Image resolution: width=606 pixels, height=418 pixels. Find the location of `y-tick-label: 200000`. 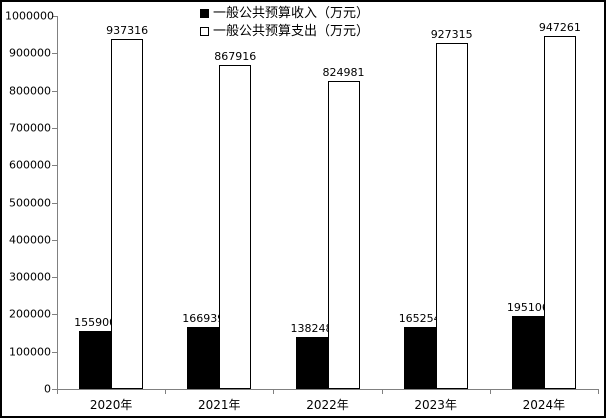

y-tick-label: 200000 is located at coordinates (30, 314).